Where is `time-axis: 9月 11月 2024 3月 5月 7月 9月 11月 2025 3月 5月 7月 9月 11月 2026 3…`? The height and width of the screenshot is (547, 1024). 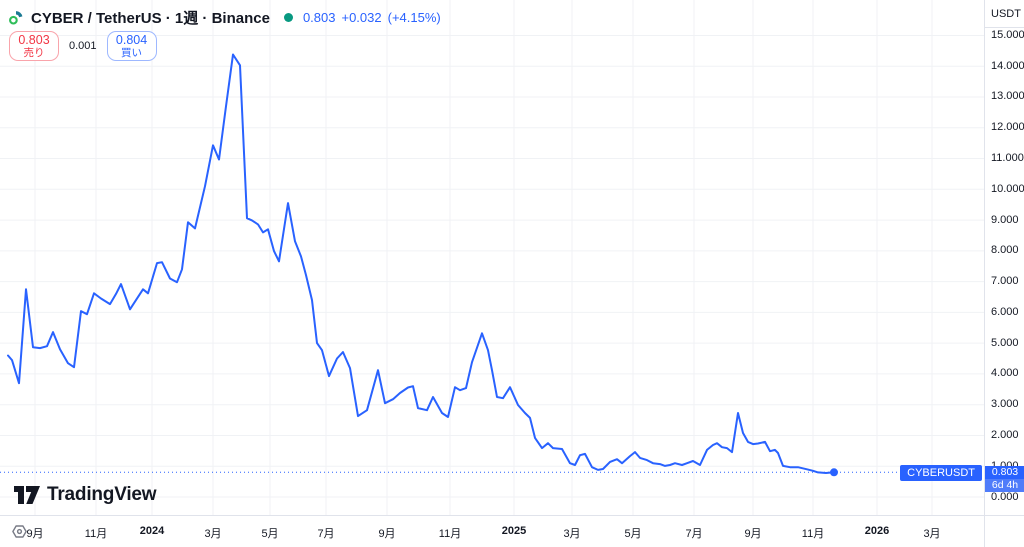
time-axis: 9月 11月 2024 3月 5月 7月 9月 11月 2025 3月 5月 7月 9月 11月 2026 3… is located at coordinates (512, 531).